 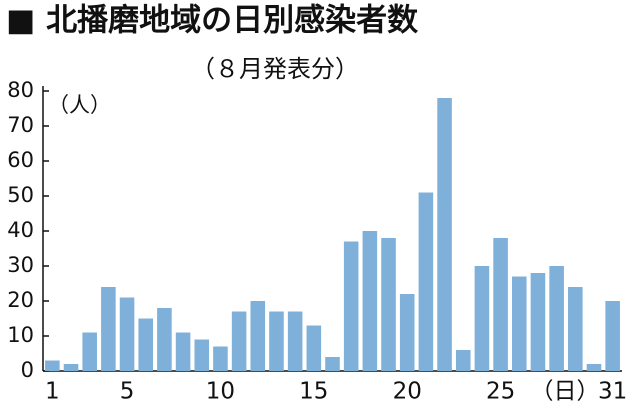 What do you see at coordinates (20, 90) in the screenshot?
I see `y-tick-label: 80` at bounding box center [20, 90].